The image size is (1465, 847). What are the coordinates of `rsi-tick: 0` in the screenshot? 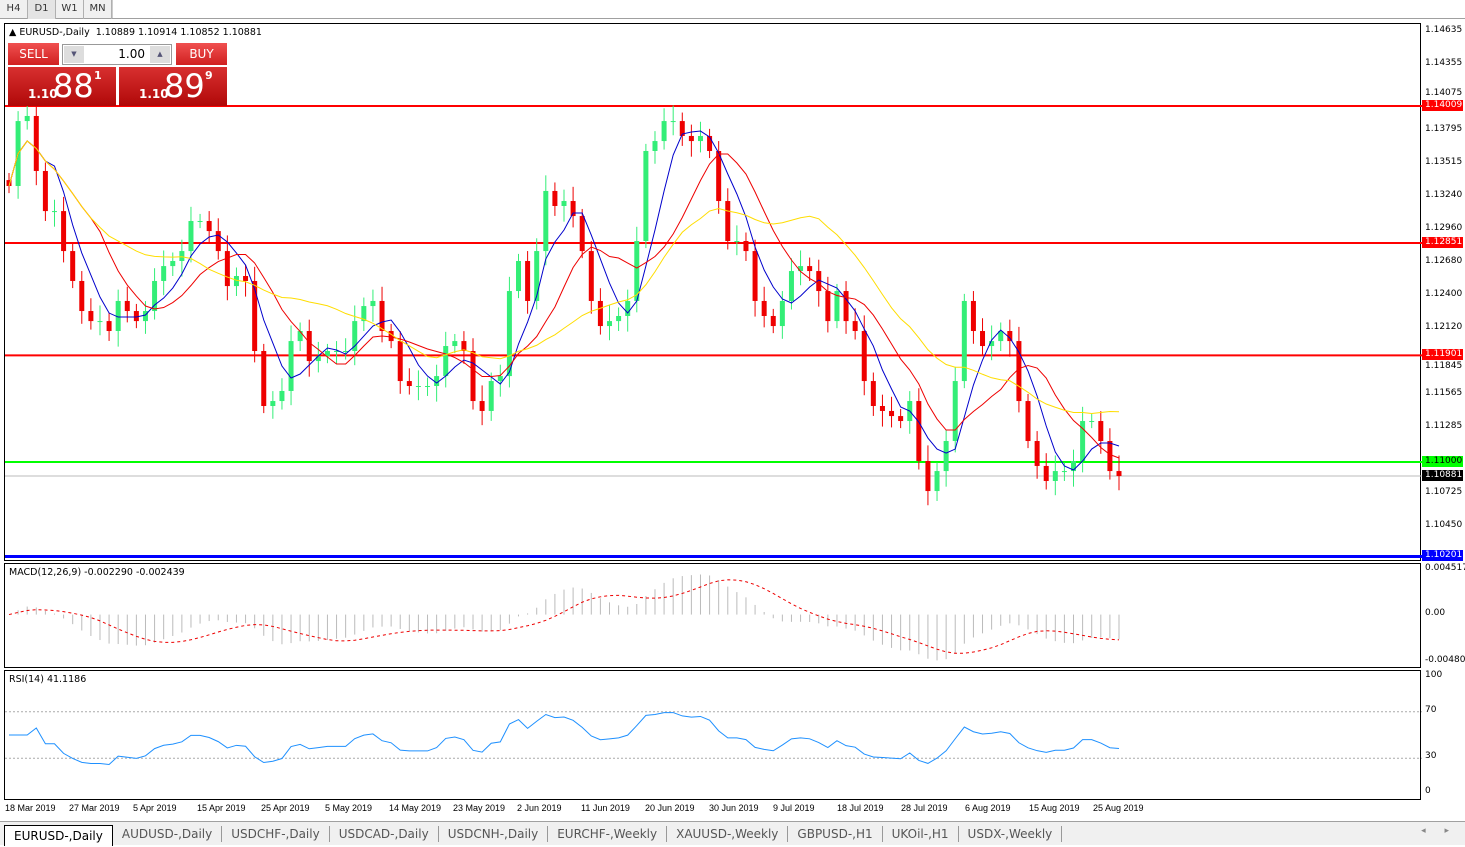 It's located at (1428, 791).